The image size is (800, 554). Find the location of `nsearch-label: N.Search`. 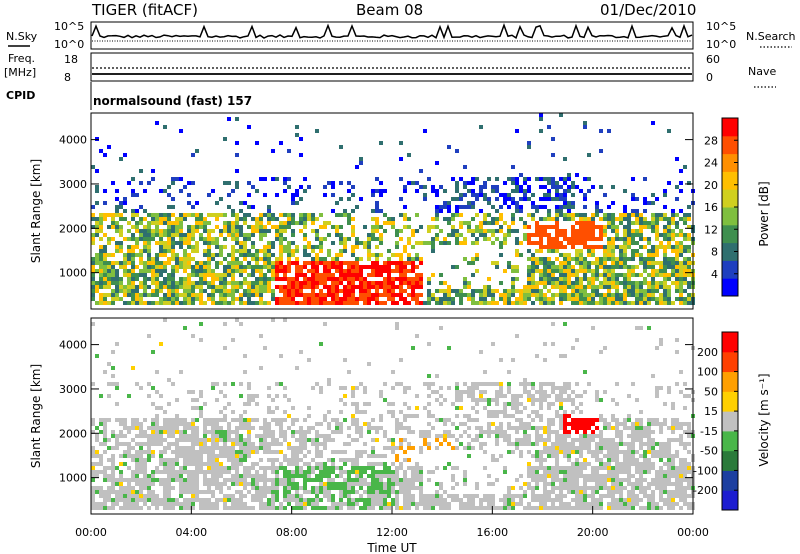

nsearch-label: N.Search is located at coordinates (771, 36).